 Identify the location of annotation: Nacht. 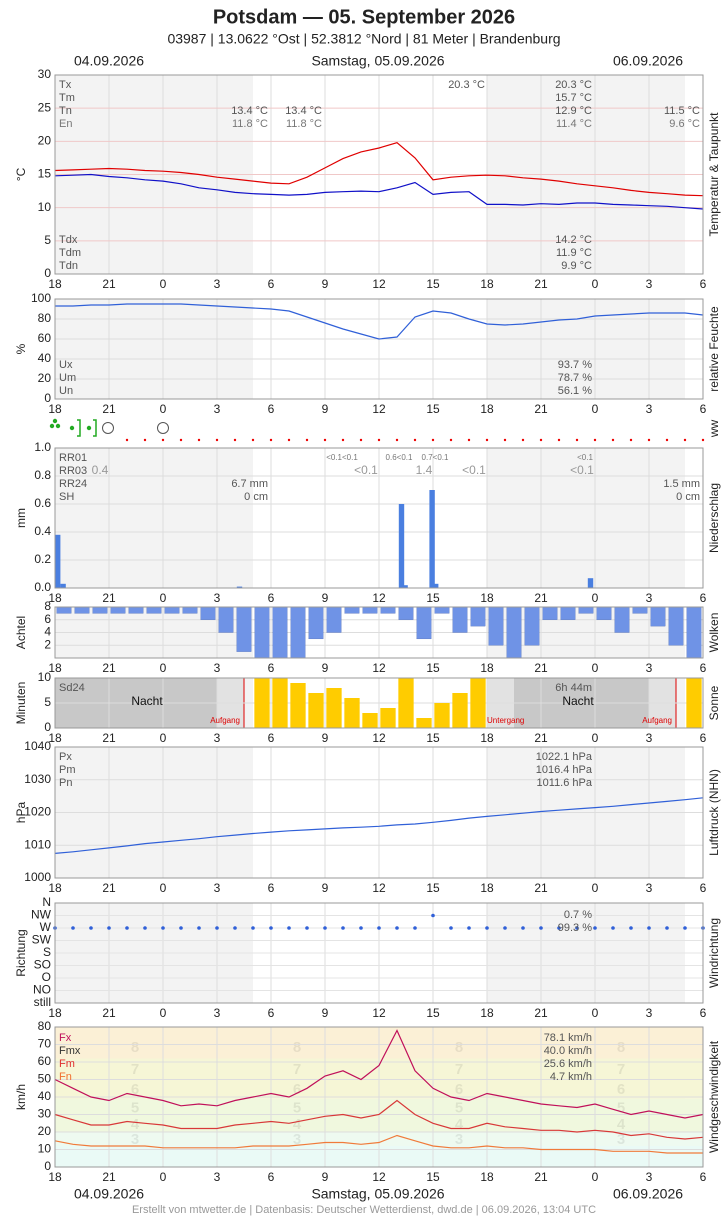
(578, 701).